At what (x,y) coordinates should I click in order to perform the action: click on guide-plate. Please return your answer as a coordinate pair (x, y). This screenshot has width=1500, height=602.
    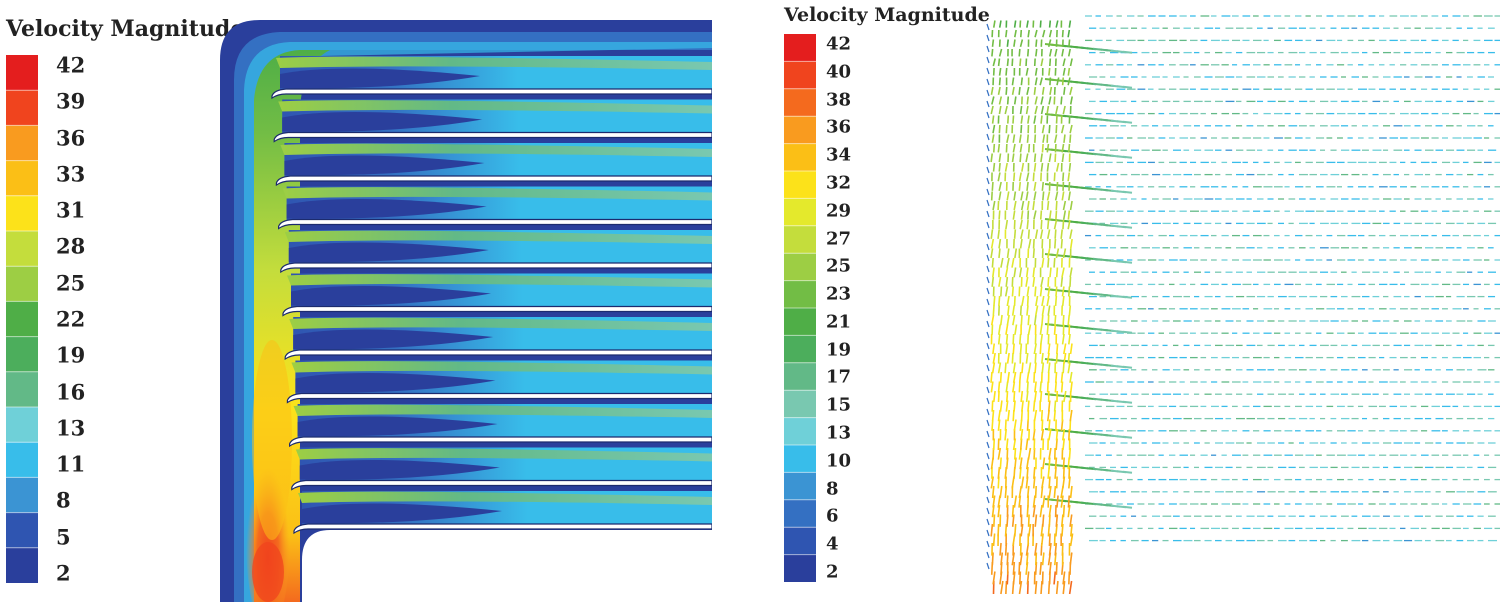
    Looking at the image, I should click on (496, 268).